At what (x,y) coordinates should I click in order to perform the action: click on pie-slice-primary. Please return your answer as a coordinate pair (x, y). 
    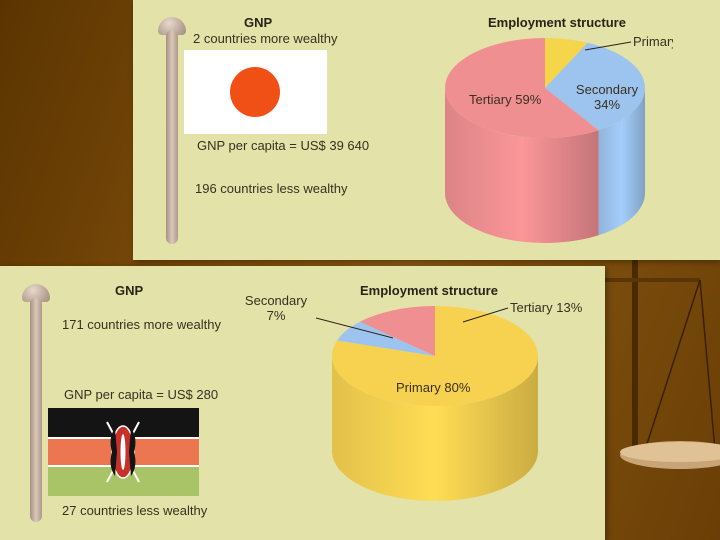
    Looking at the image, I should click on (566, 63).